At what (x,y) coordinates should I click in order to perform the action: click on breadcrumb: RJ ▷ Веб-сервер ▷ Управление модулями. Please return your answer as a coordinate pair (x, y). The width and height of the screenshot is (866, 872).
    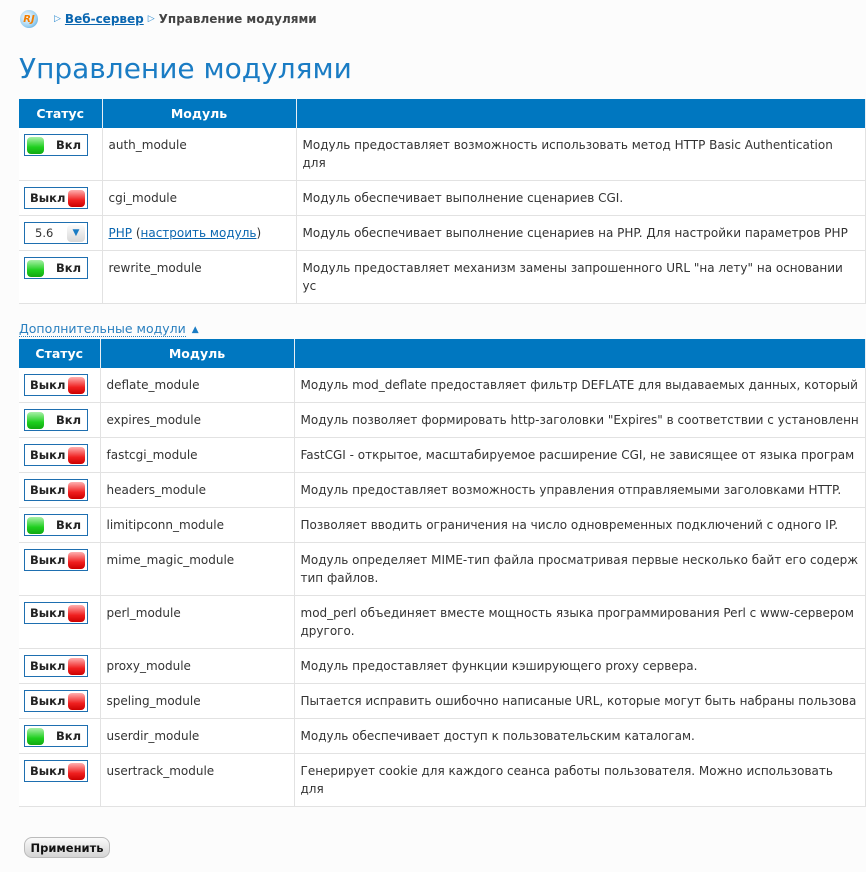
    Looking at the image, I should click on (443, 19).